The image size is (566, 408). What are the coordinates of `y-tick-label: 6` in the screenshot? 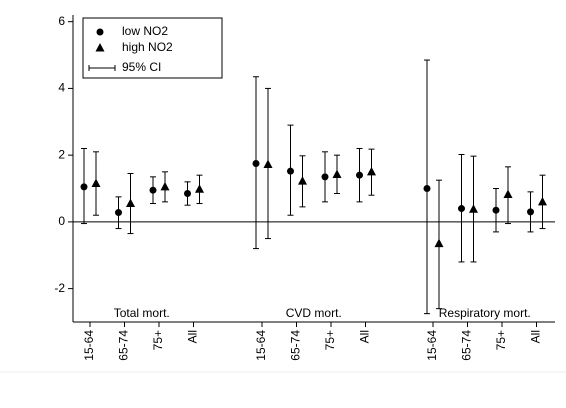 It's located at (61, 21).